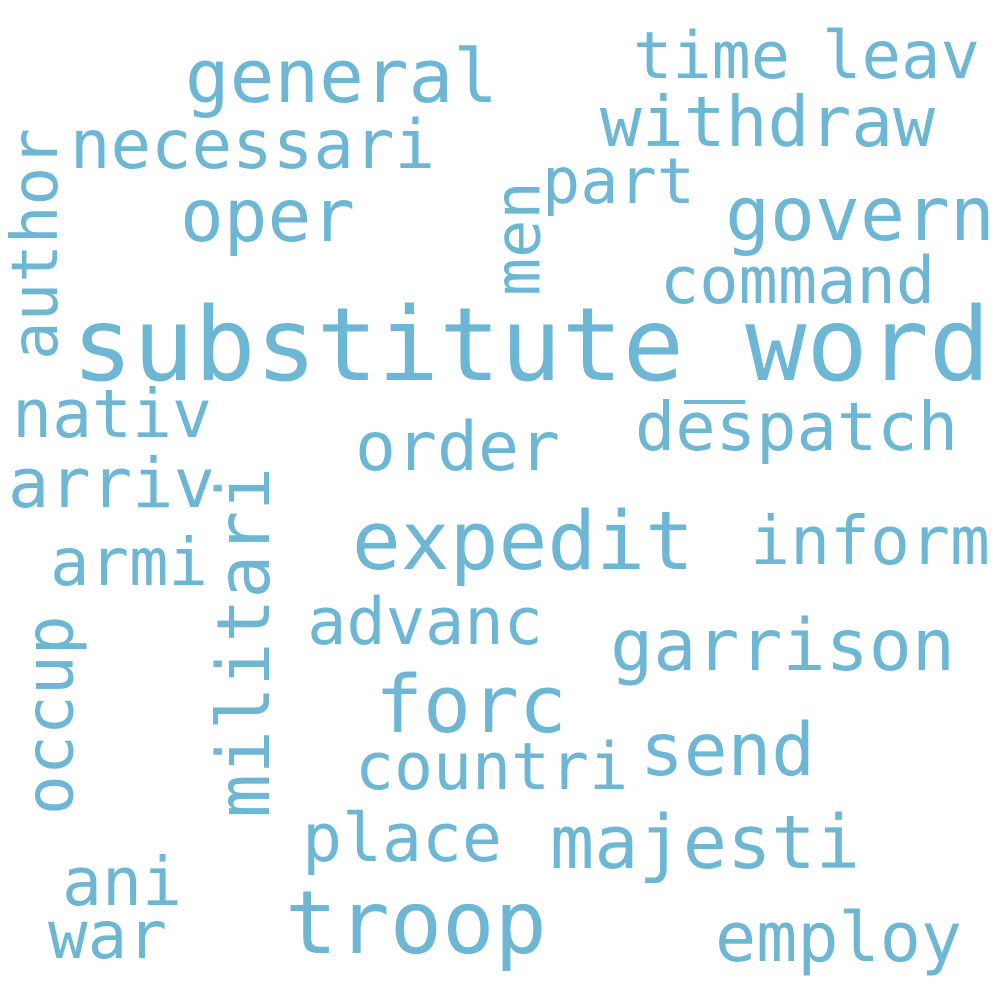 The height and width of the screenshot is (1000, 1000). What do you see at coordinates (901, 56) in the screenshot?
I see `word-leav: leav` at bounding box center [901, 56].